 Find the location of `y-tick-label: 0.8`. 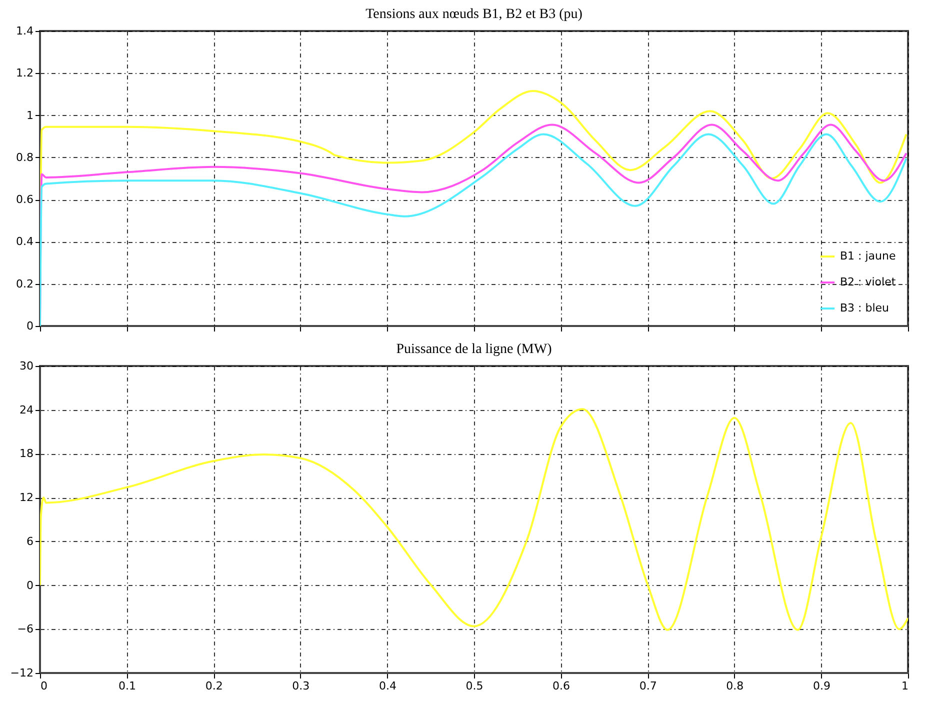

y-tick-label: 0.8 is located at coordinates (25, 157).